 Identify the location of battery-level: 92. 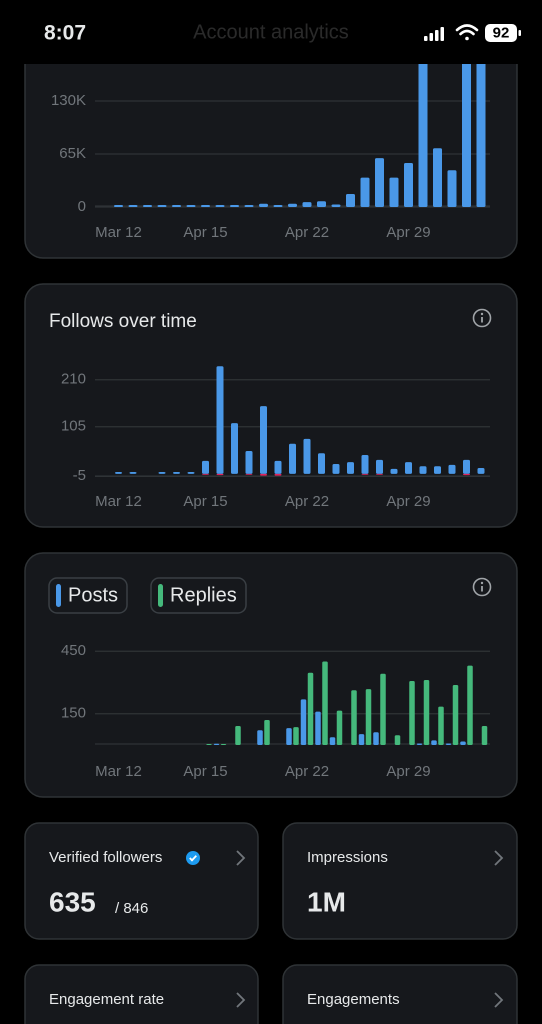
(501, 32).